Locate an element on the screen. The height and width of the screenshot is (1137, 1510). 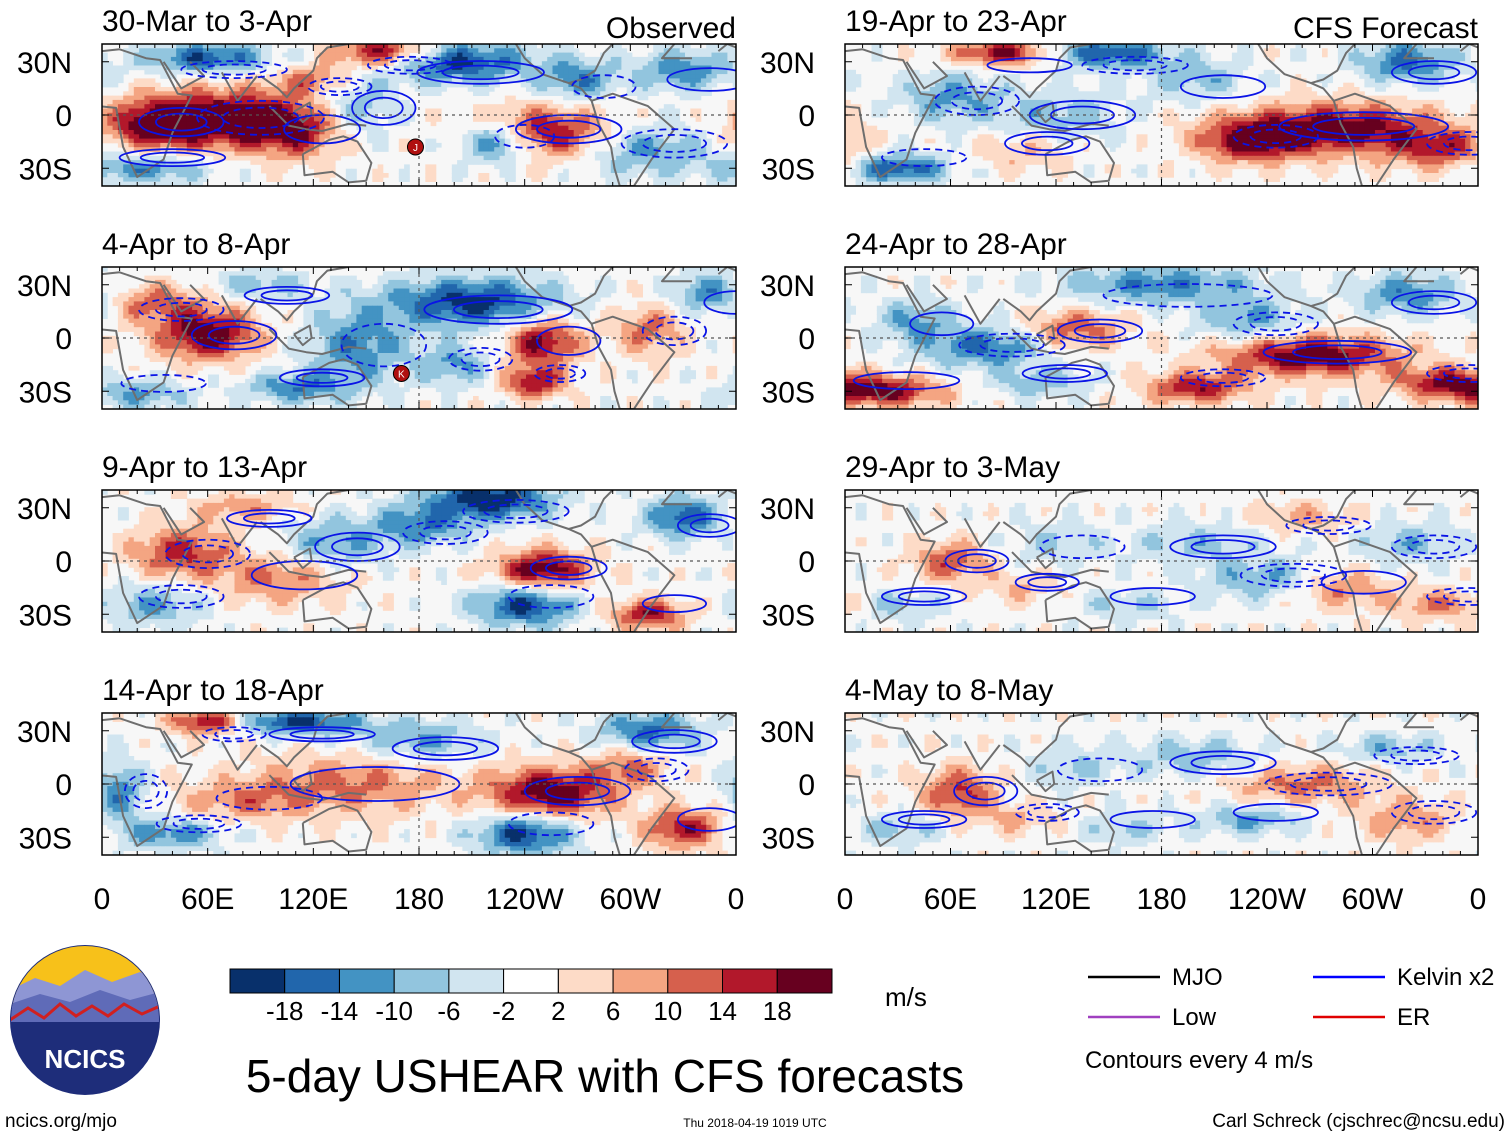
observed-label: Observed is located at coordinates (671, 28).